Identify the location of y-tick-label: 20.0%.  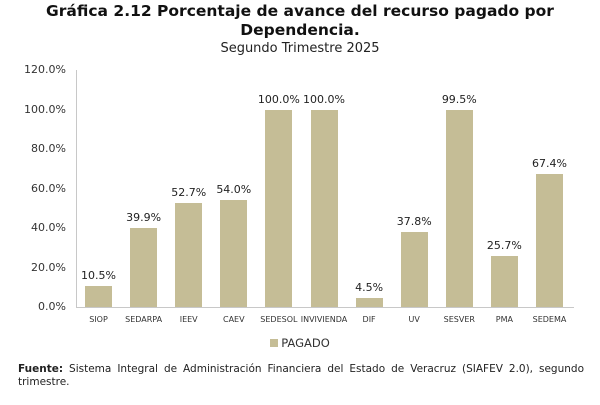
(48, 267).